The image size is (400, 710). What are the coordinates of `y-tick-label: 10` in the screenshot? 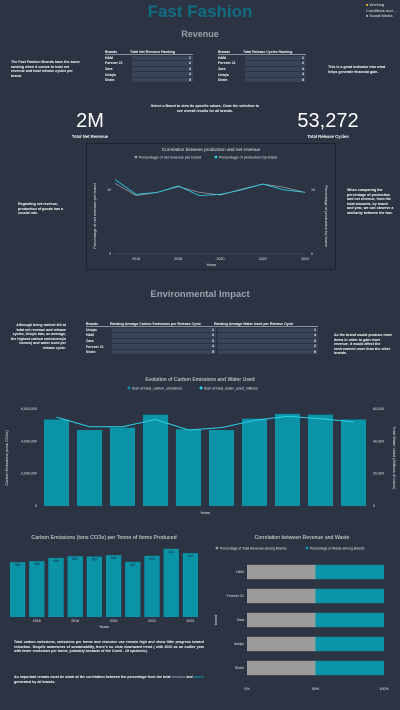 It's located at (109, 190).